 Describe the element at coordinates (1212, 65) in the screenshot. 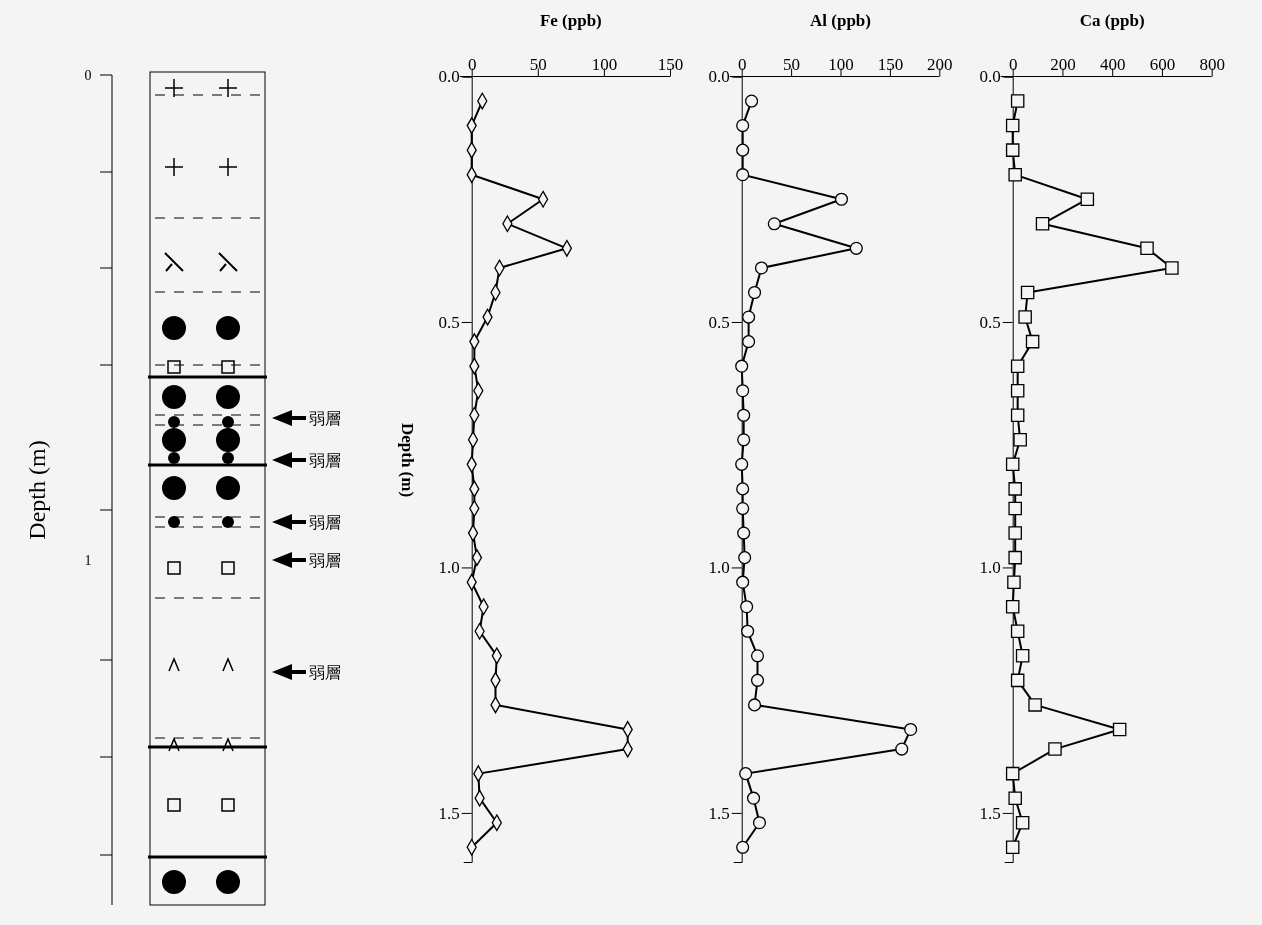

I see `x-tick-label: 800` at that location.